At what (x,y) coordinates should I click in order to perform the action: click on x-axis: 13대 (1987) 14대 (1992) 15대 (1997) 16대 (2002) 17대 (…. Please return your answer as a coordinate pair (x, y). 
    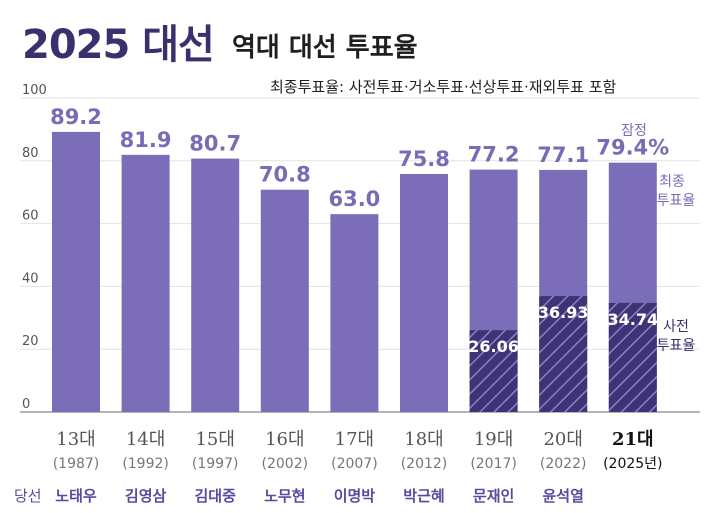
    Looking at the image, I should click on (358, 450).